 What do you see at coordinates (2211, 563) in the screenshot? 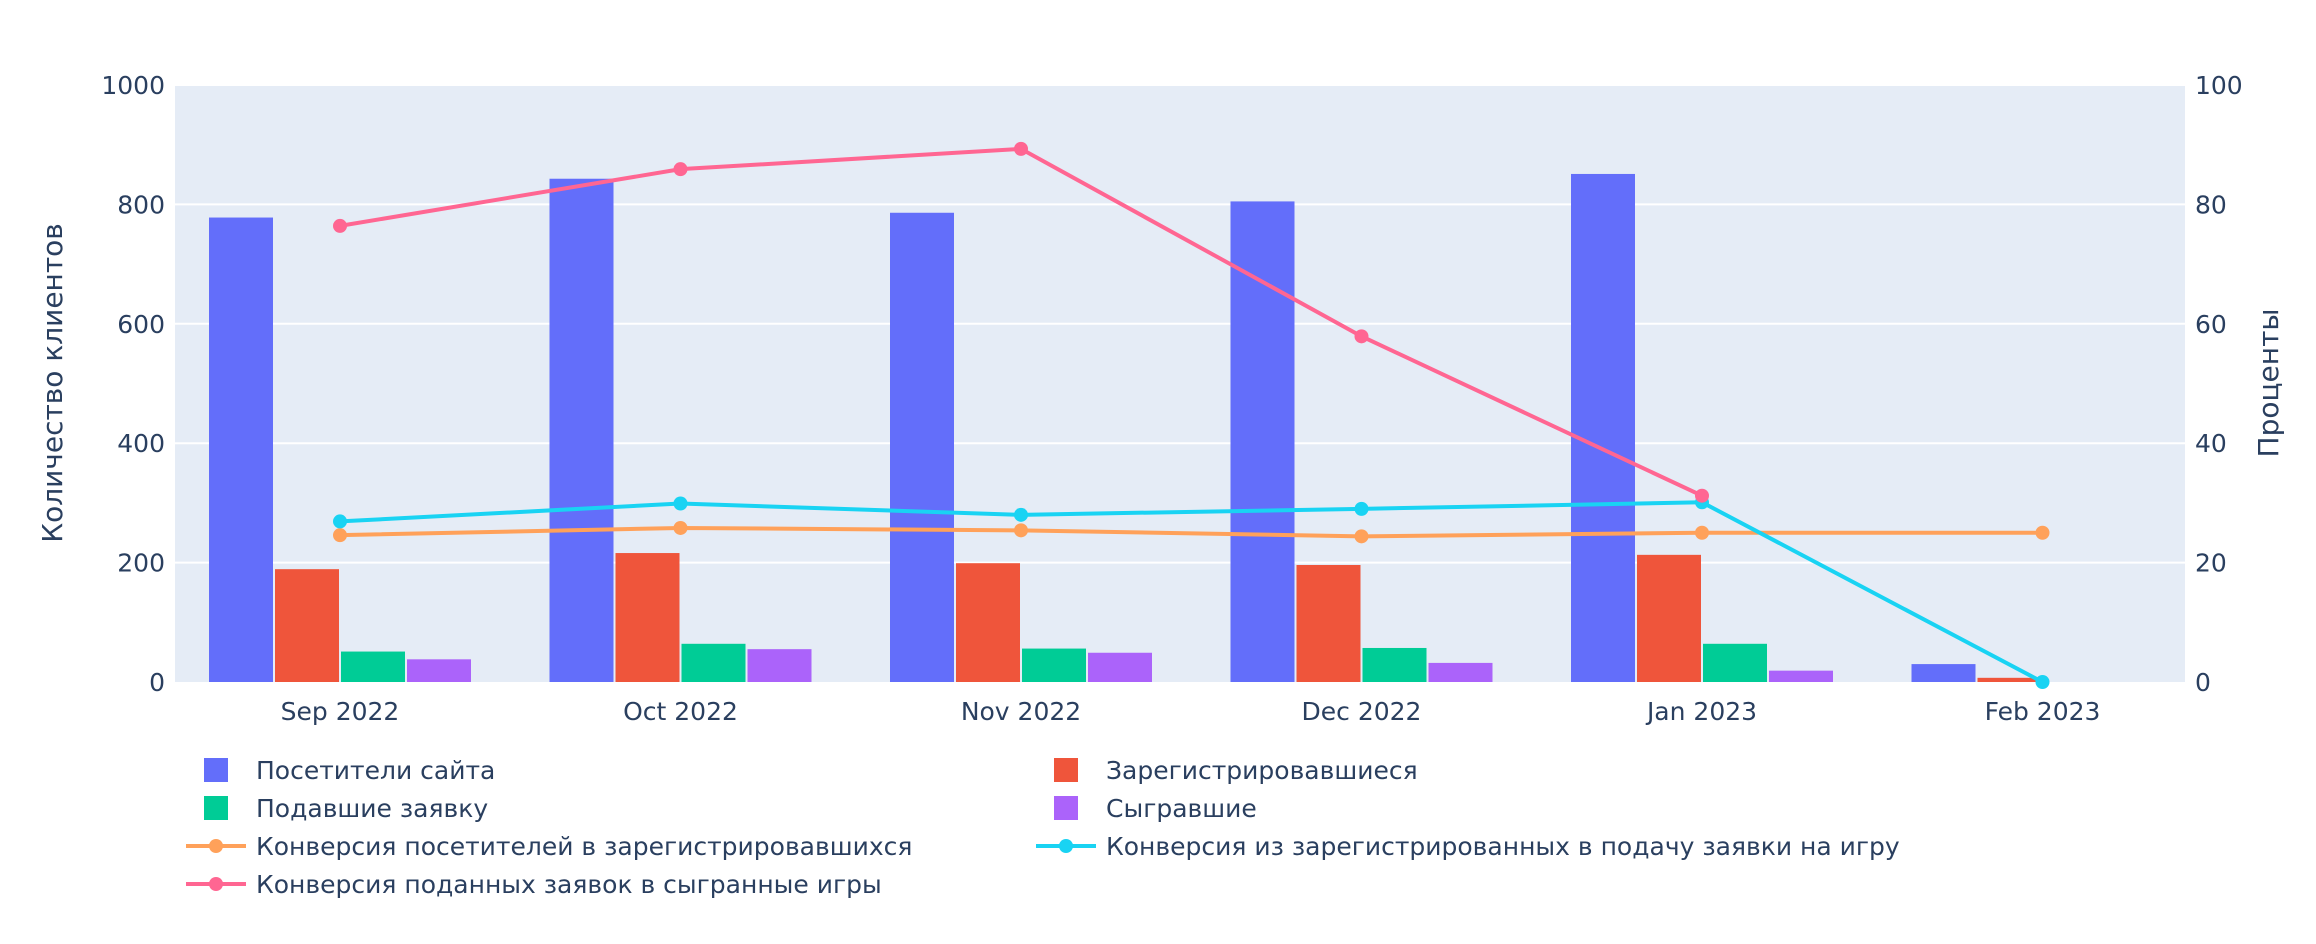
I see `y2-tick-label: 20` at bounding box center [2211, 563].